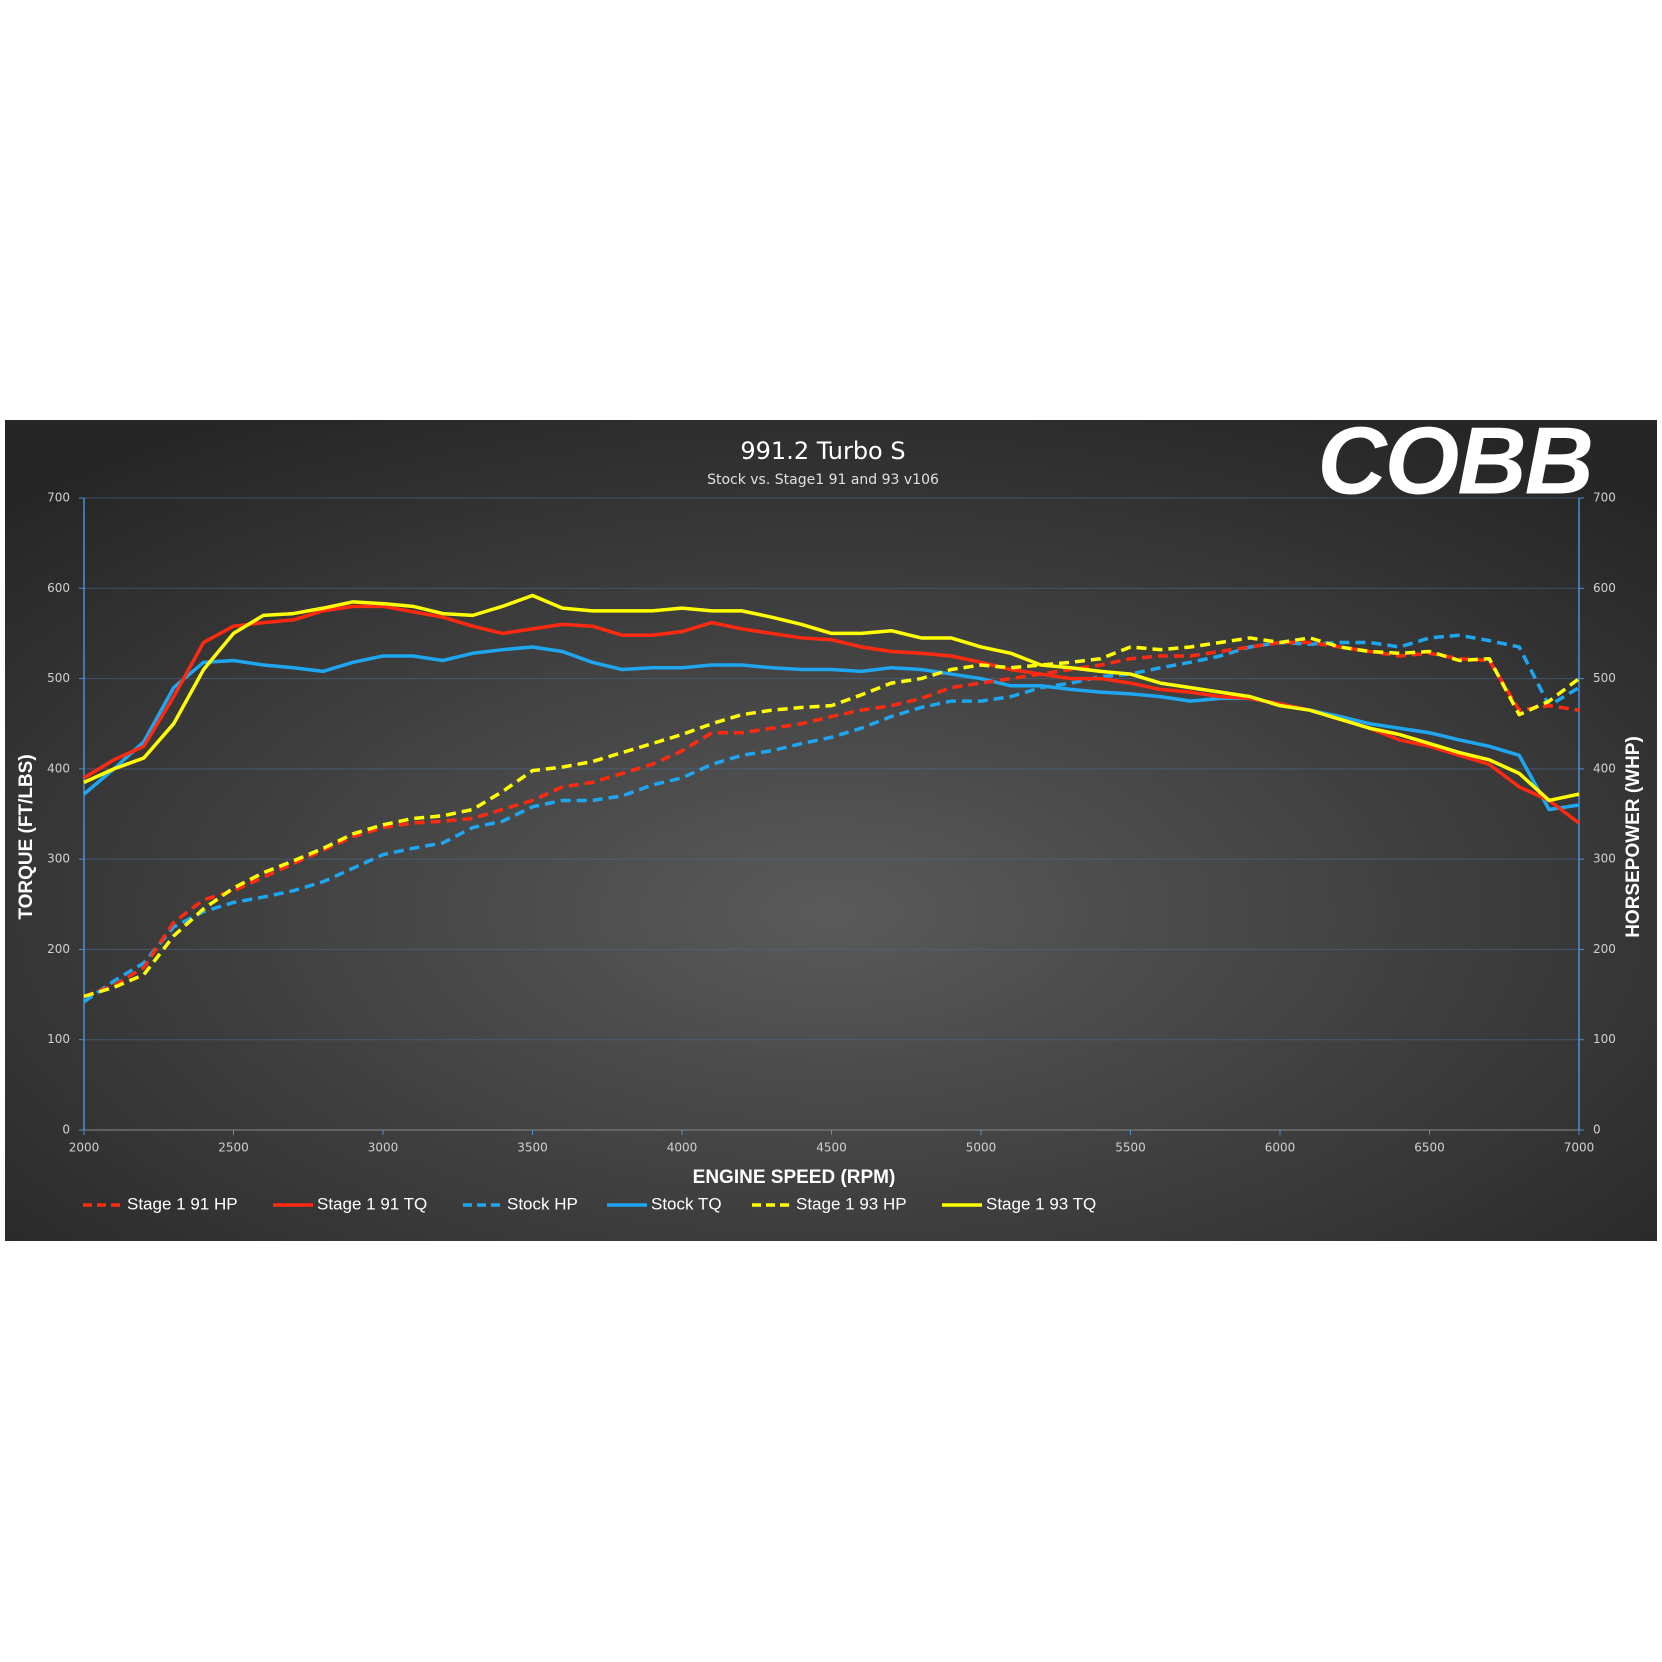  I want to click on y-tick-label: 500, so click(58, 678).